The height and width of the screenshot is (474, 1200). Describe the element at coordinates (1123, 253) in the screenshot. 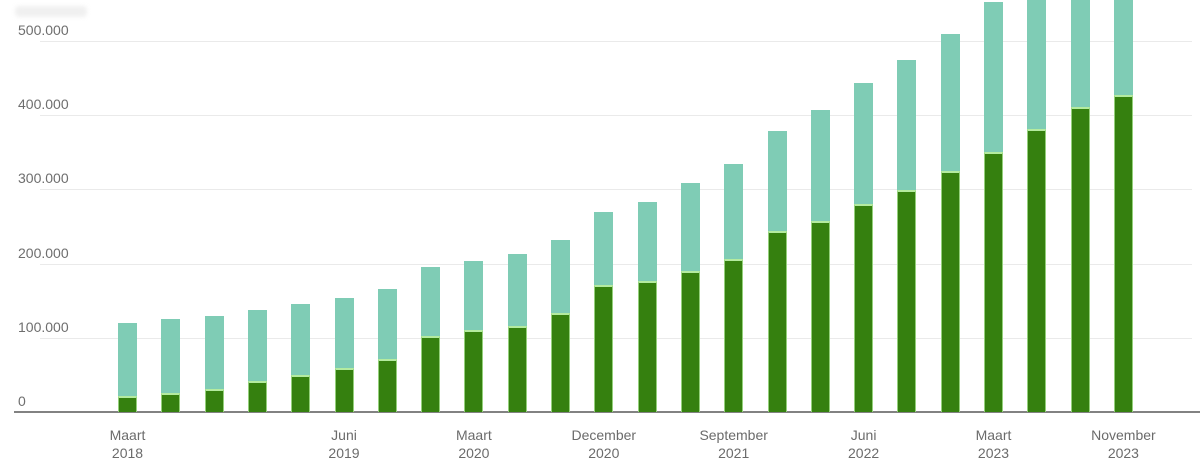

I see `bar-23-dark-green-segment` at that location.